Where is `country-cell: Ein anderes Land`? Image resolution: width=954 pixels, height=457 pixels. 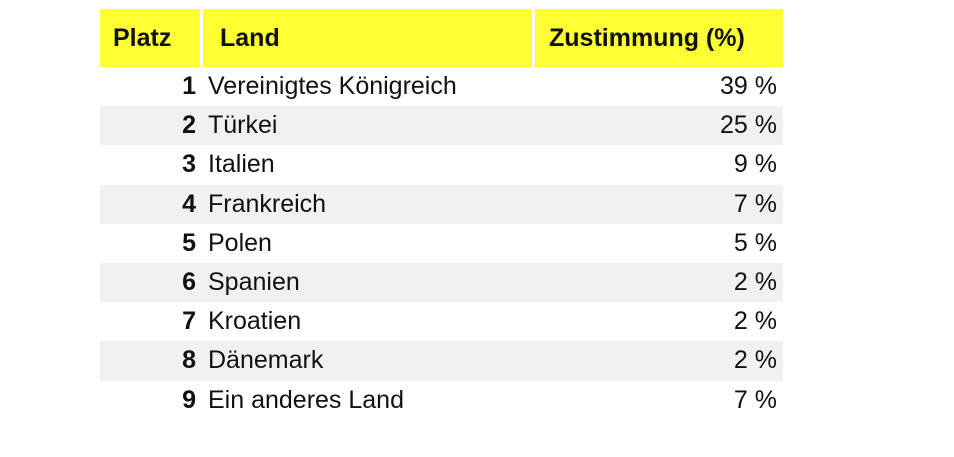 country-cell: Ein anderes Land is located at coordinates (306, 399).